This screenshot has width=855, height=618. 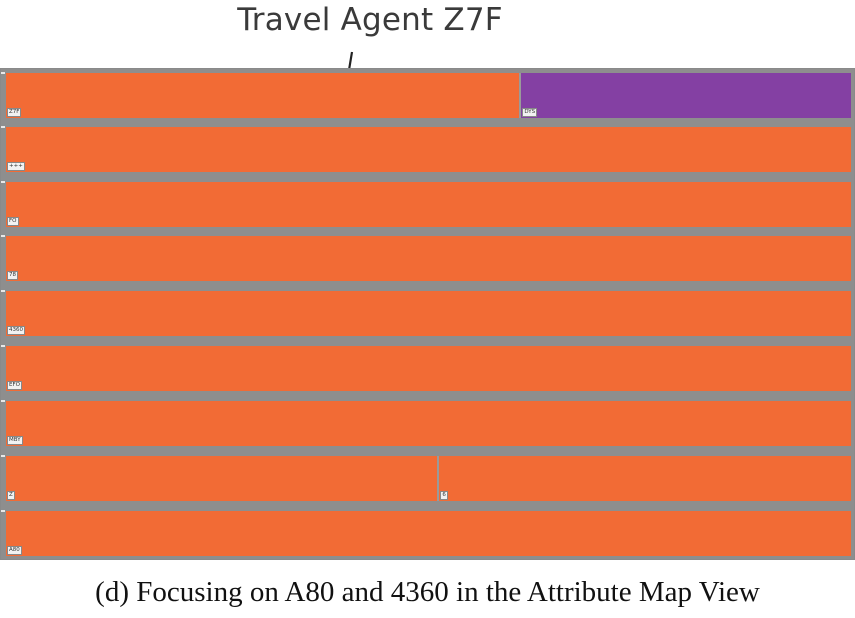 I want to click on cell-label: 78, so click(x=12, y=275).